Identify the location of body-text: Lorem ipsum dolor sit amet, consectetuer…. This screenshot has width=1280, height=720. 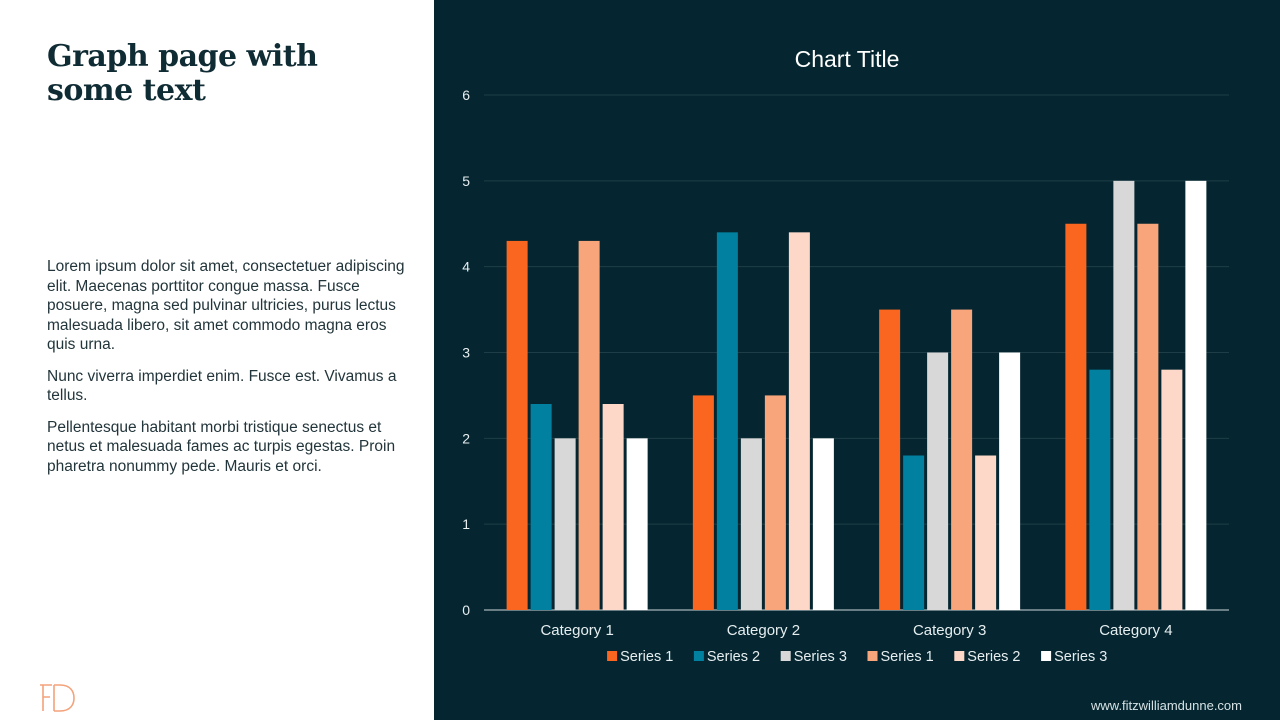
(232, 372).